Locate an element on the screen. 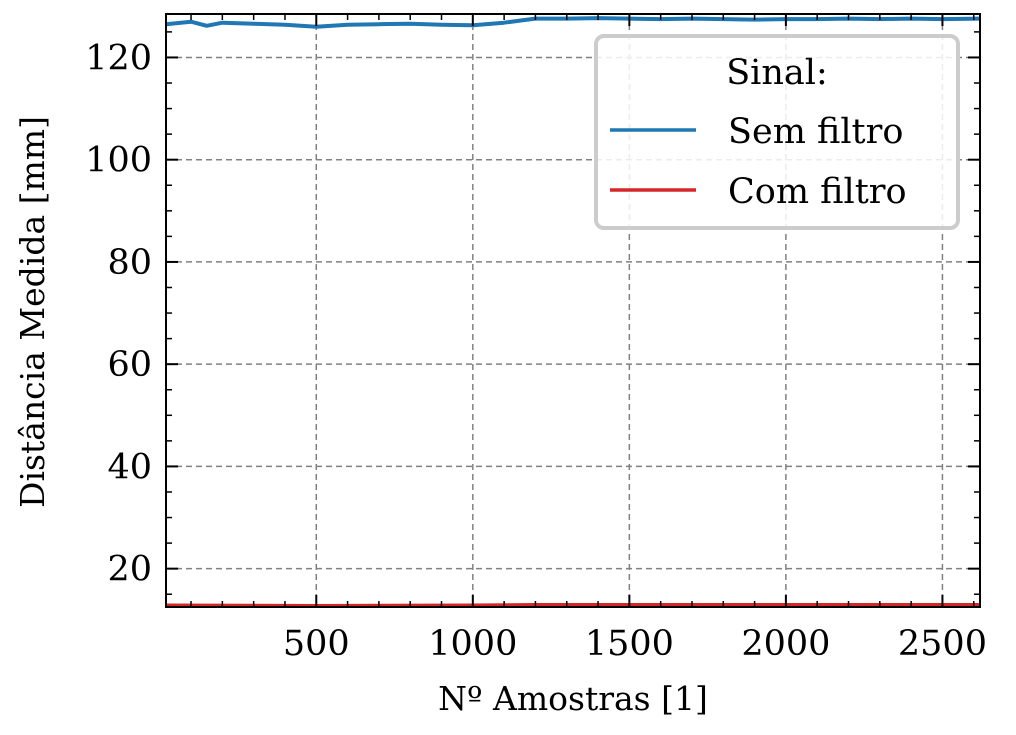  y-tick-label: 20 is located at coordinates (129, 570).